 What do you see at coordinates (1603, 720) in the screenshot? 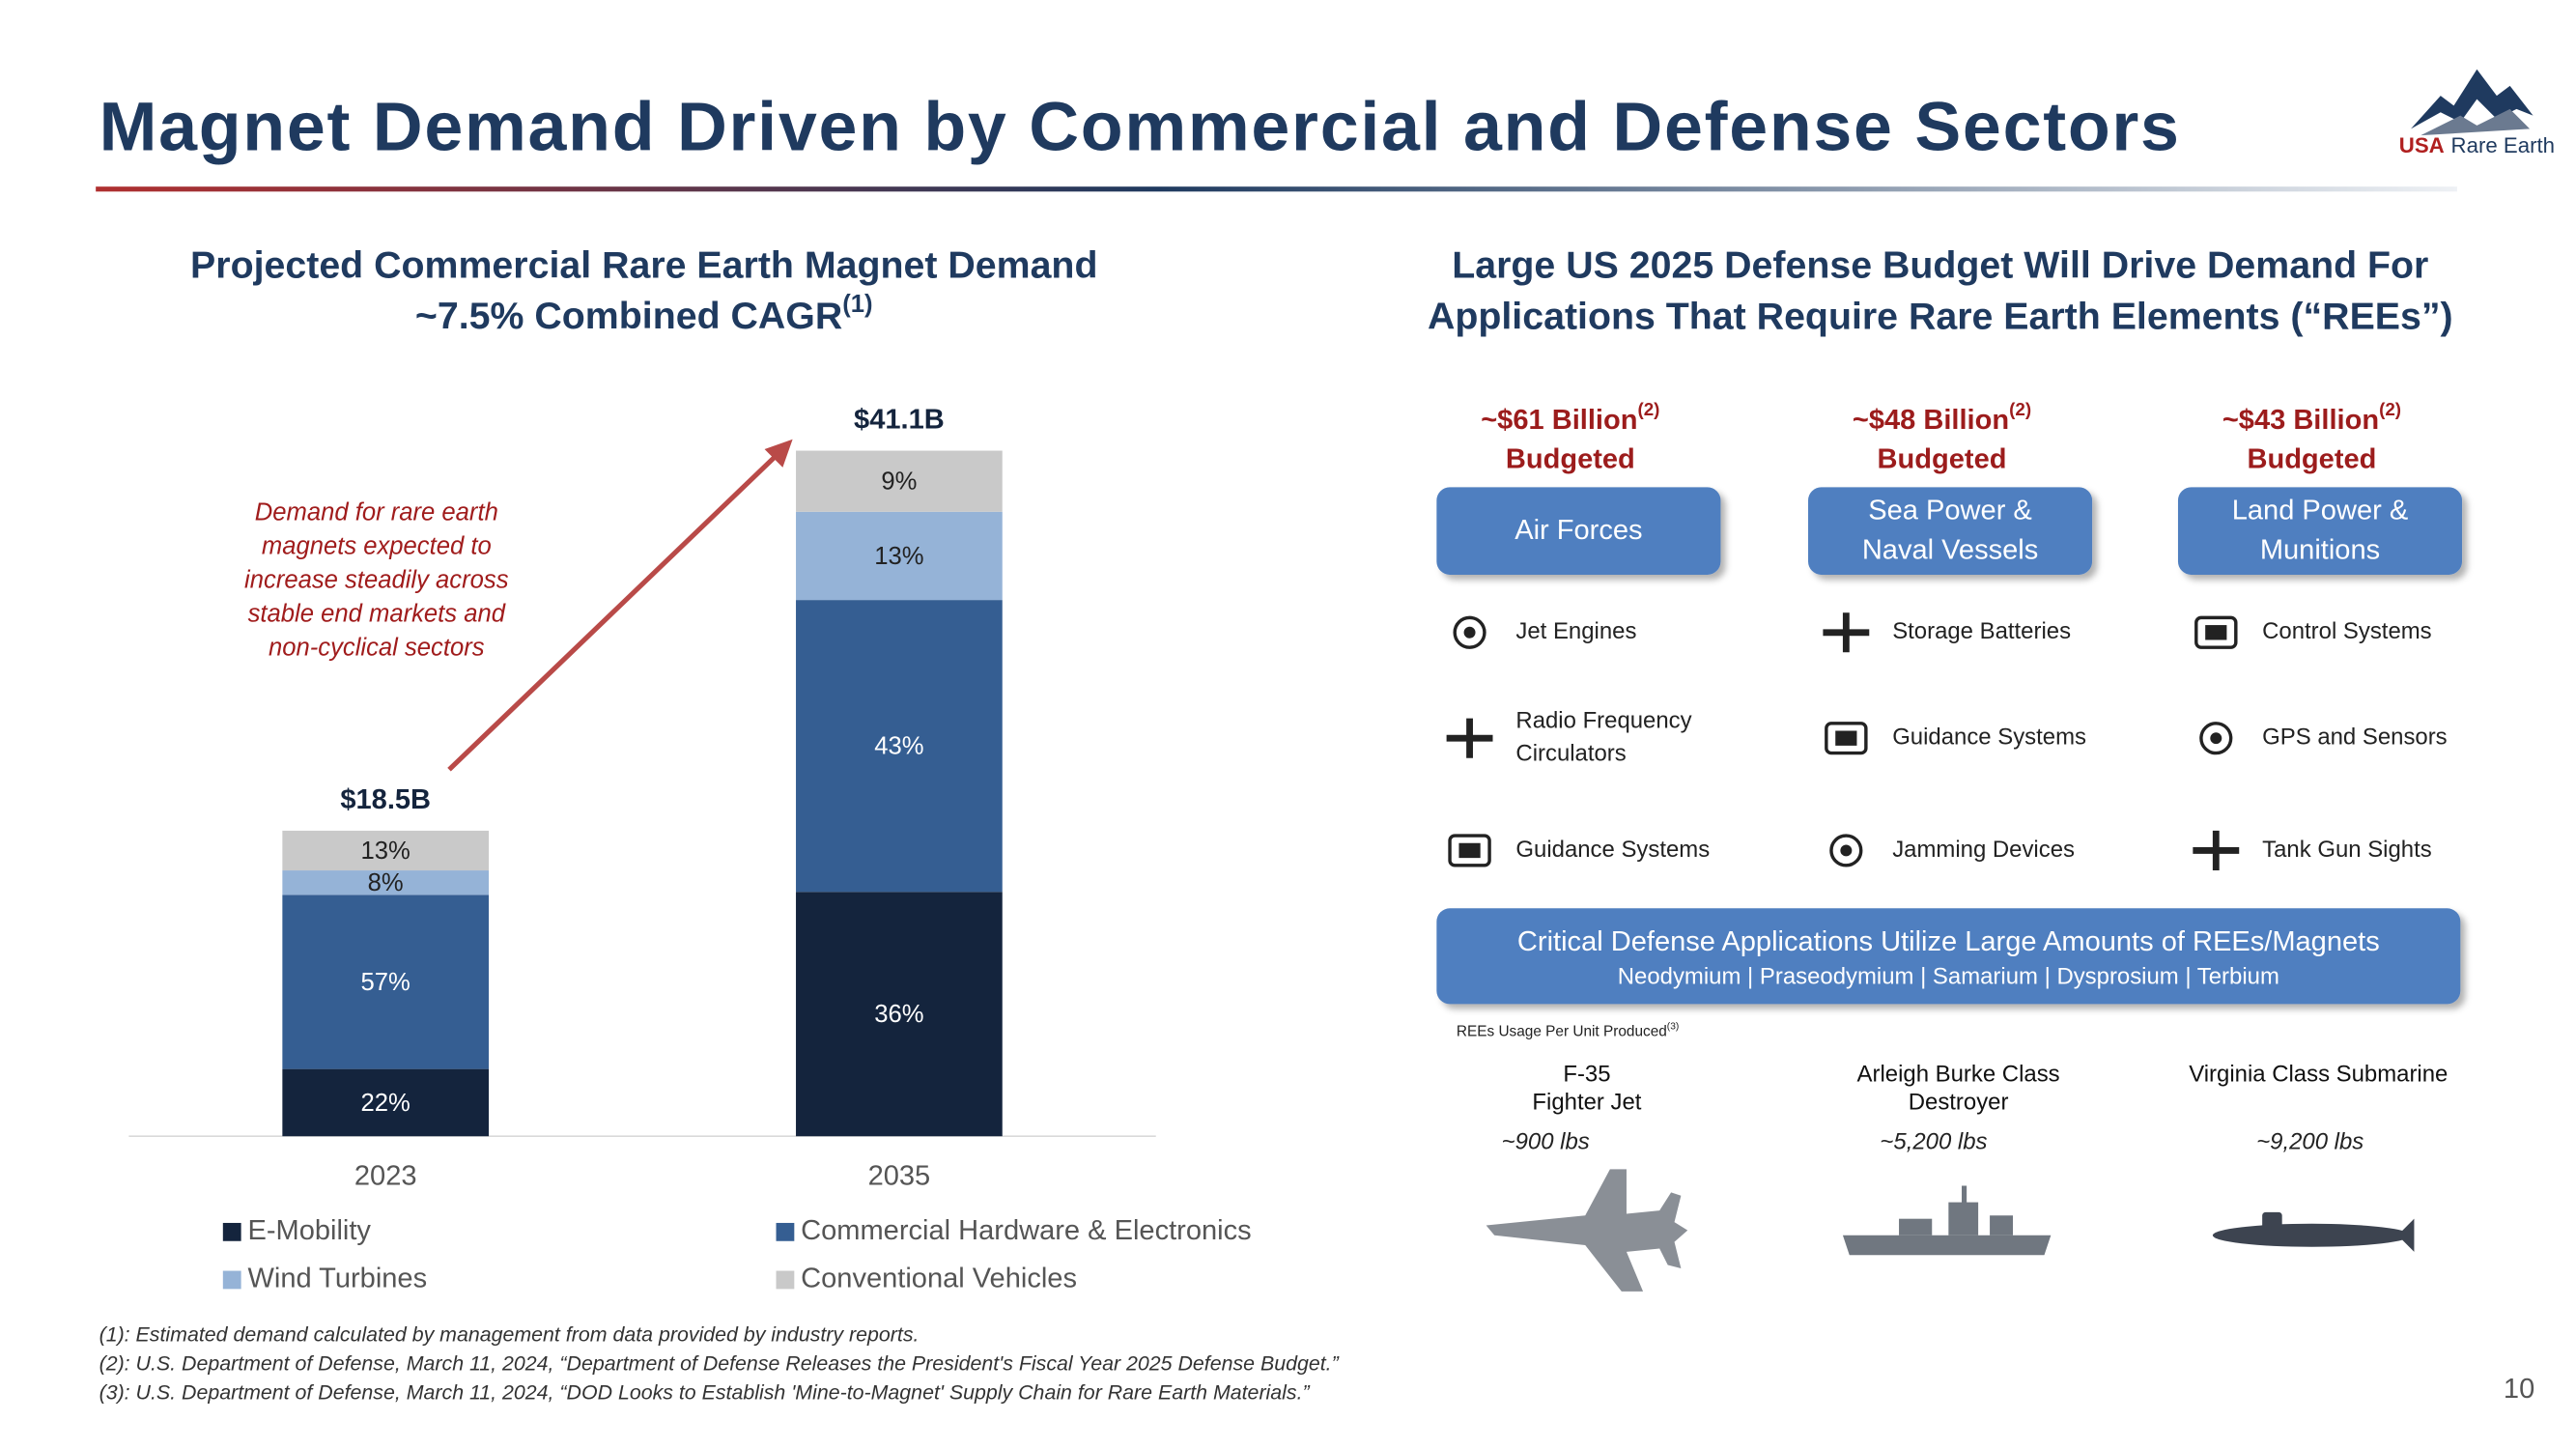
I see `application-item: Radio Frequency` at bounding box center [1603, 720].